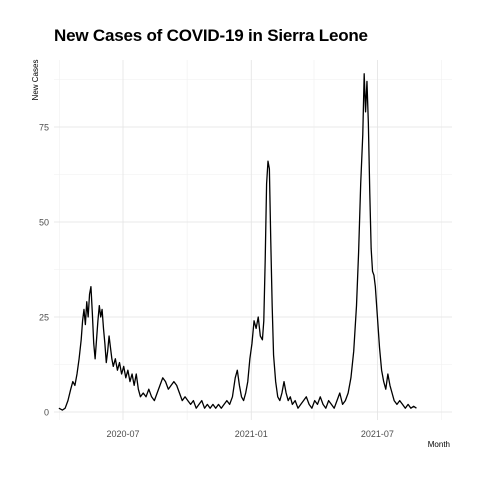 The image size is (480, 480). Describe the element at coordinates (35, 80) in the screenshot. I see `y-axis-title: New Cases` at that location.